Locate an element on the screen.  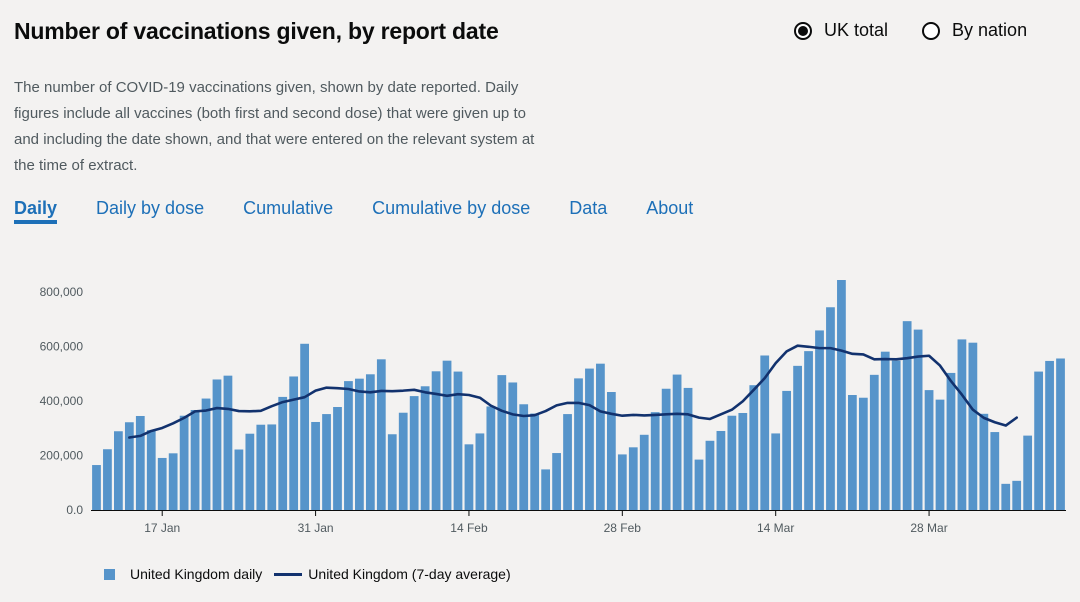
radio-by-nation: By nation is located at coordinates (974, 30).